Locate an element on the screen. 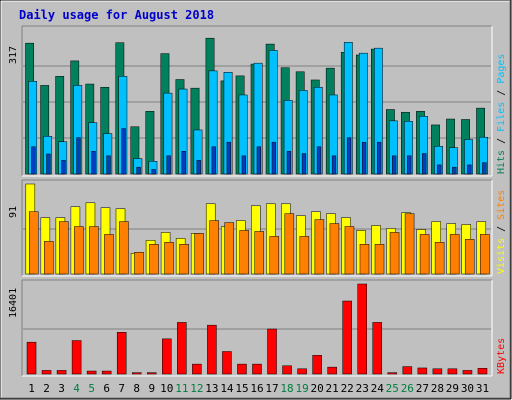  tick-label-day-10: 10 is located at coordinates (166, 388).